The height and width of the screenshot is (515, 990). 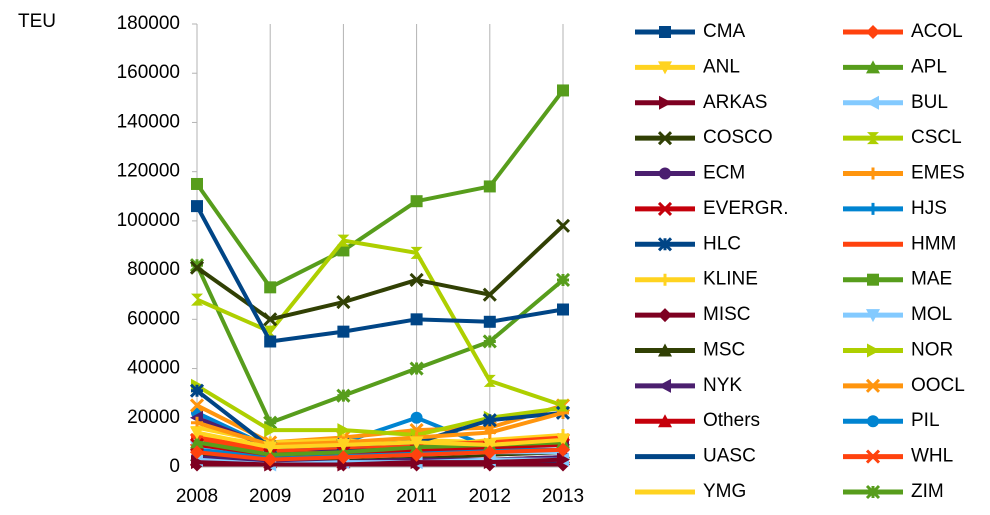 I want to click on y-tick-label: 40000, so click(x=153, y=368).